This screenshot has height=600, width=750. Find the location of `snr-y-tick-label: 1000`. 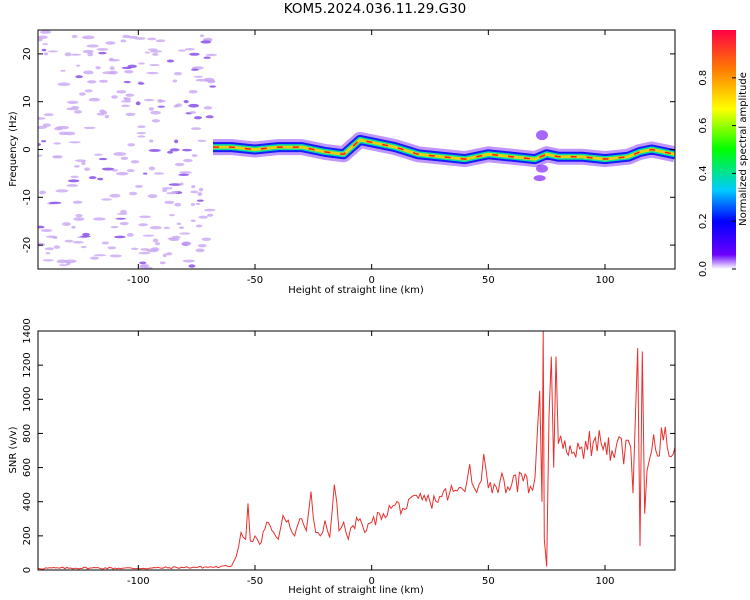

snr-y-tick-label: 1000 is located at coordinates (27, 399).